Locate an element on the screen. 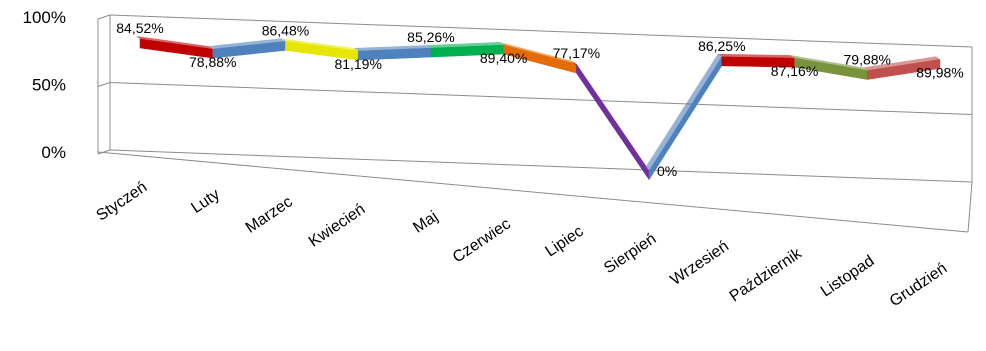 The height and width of the screenshot is (351, 986). x-tick-label: Październik is located at coordinates (766, 275).